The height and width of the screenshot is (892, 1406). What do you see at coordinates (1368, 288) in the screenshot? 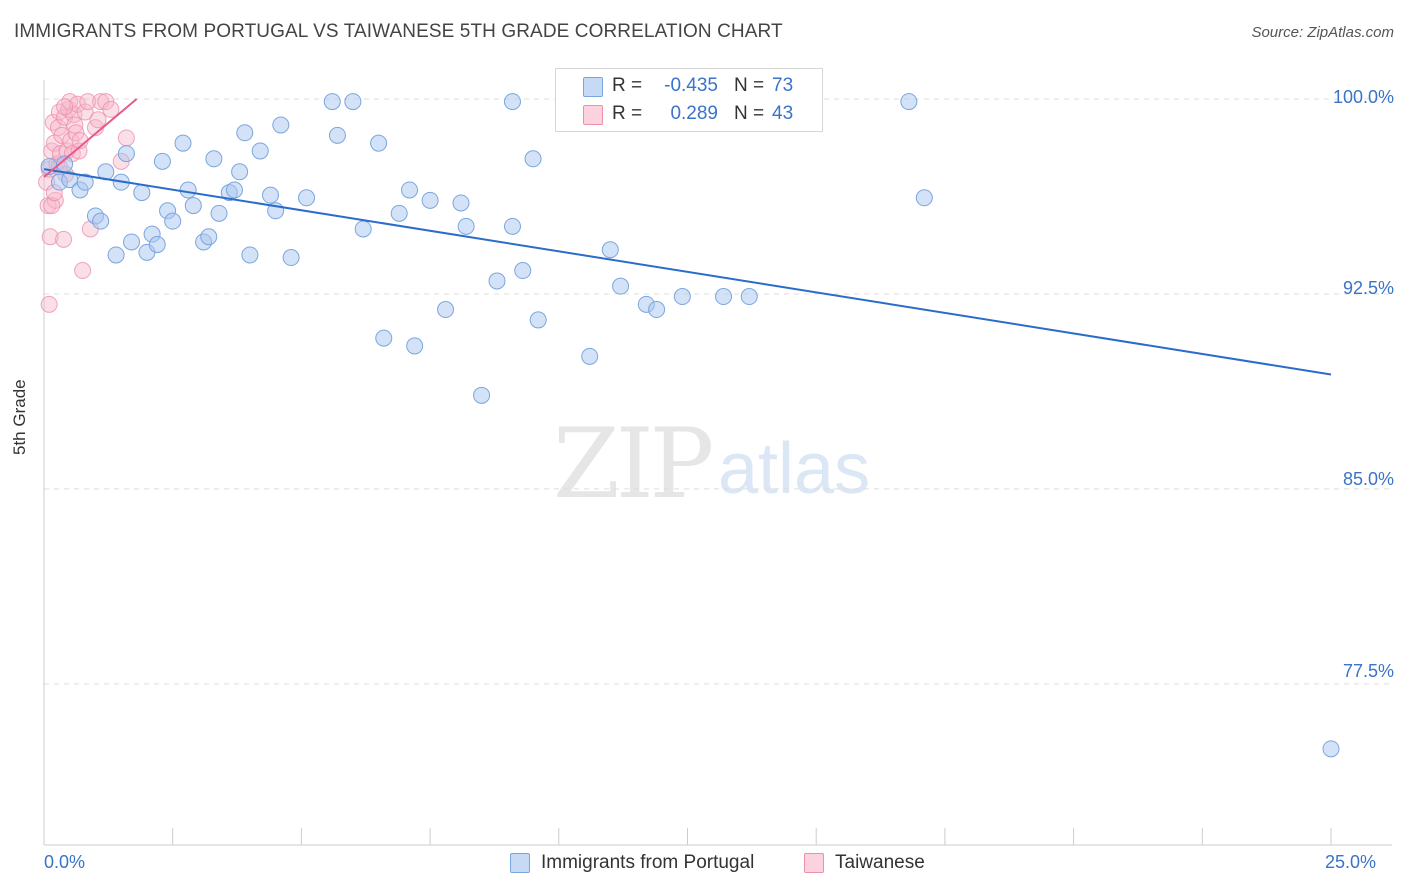
I see `y-tick-label: 92.5%` at bounding box center [1368, 288].